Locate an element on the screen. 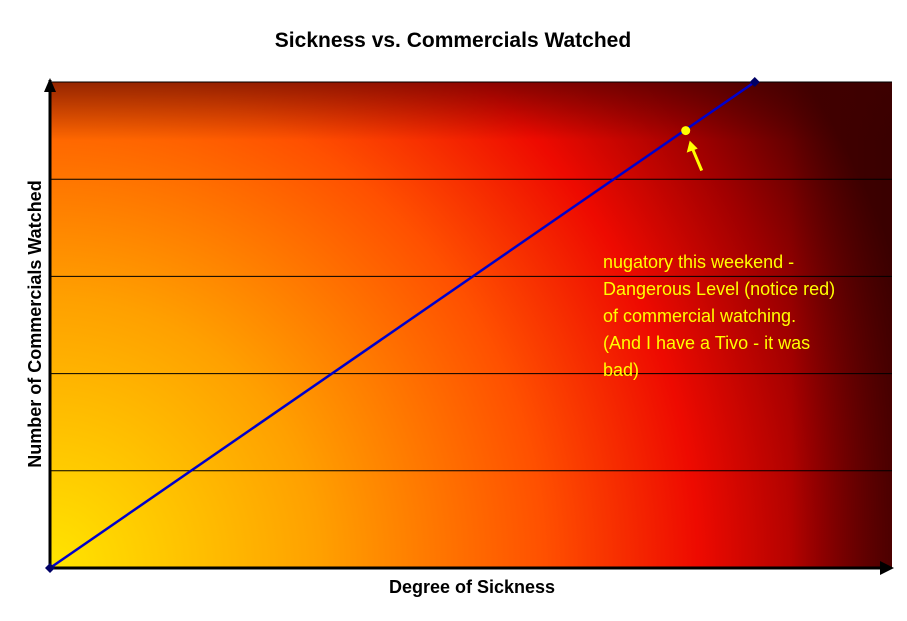 This screenshot has height=621, width=907. annotation-arrow-head is located at coordinates (692, 146).